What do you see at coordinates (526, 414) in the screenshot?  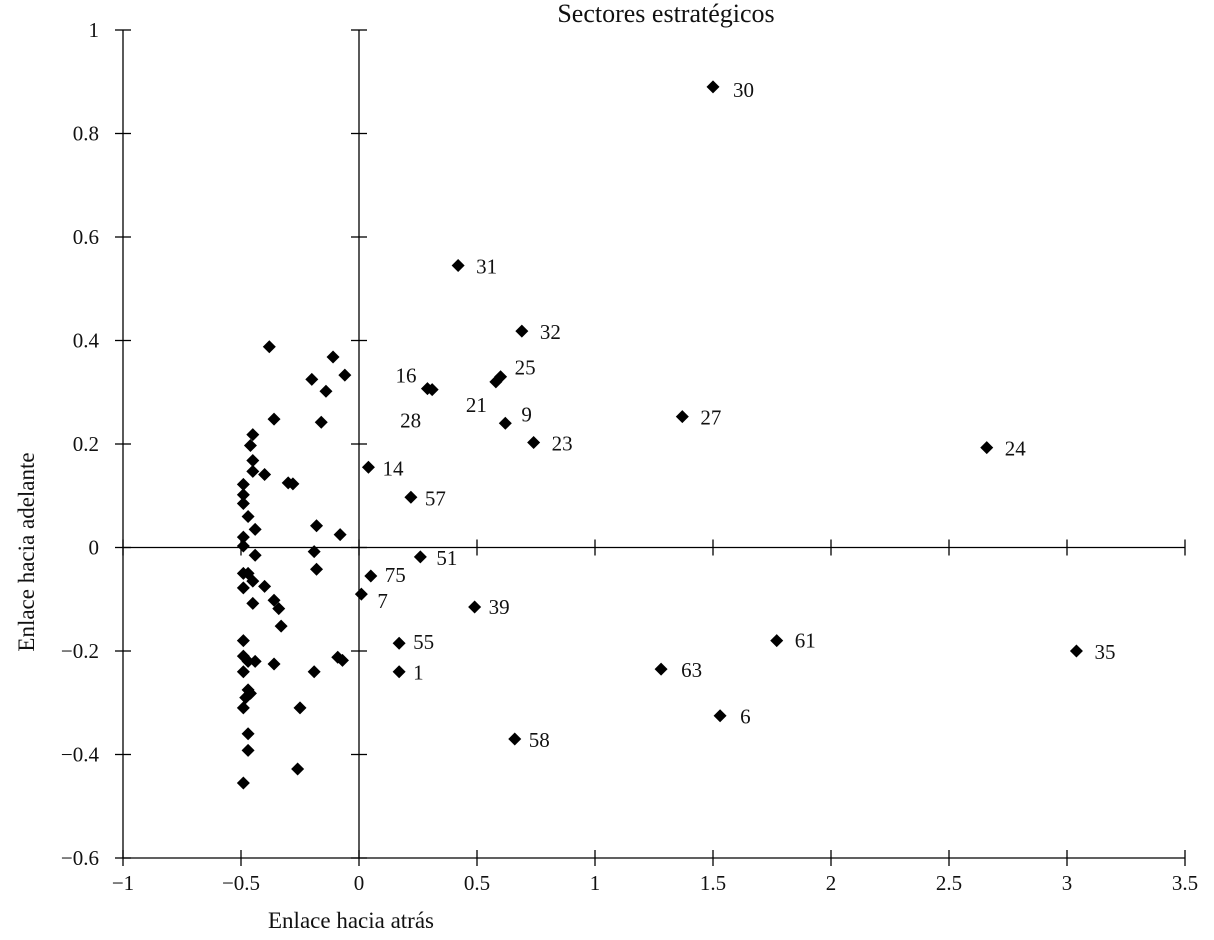 I see `point-label-9: 9` at bounding box center [526, 414].